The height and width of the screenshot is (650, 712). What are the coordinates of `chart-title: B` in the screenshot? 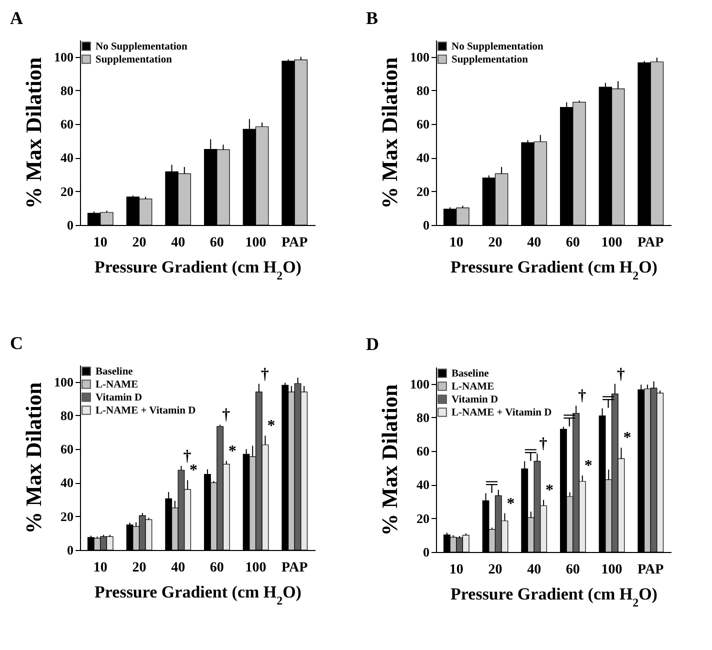 It's located at (372, 18).